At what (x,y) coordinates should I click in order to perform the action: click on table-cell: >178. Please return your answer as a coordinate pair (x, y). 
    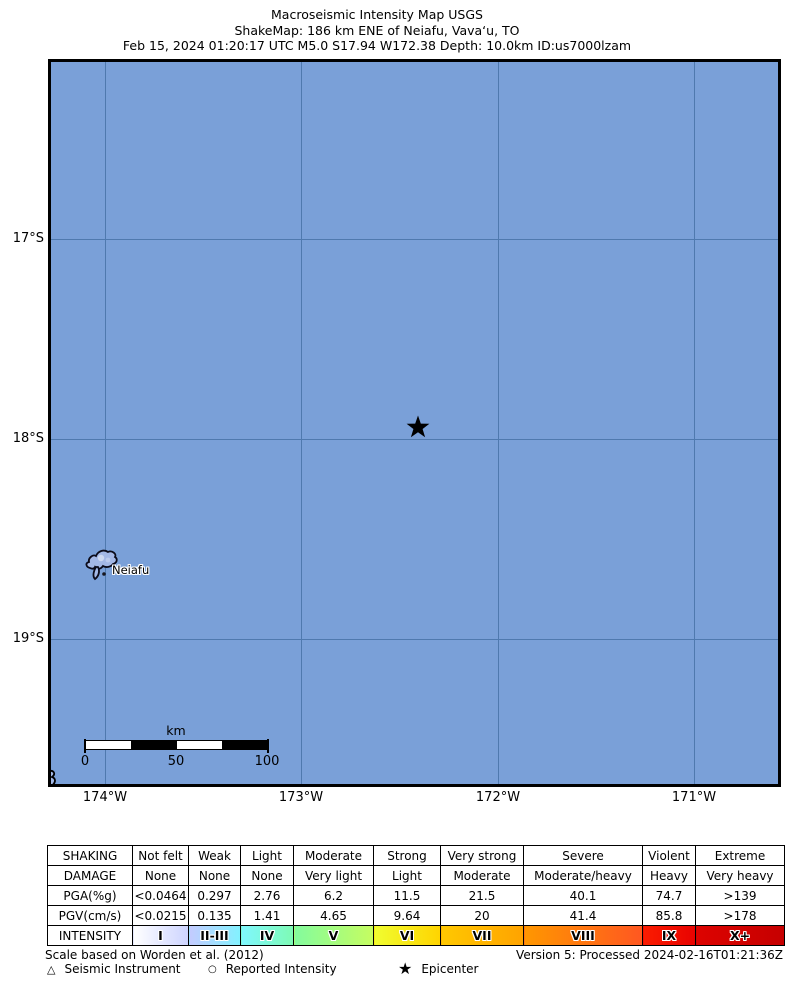
    Looking at the image, I should click on (740, 915).